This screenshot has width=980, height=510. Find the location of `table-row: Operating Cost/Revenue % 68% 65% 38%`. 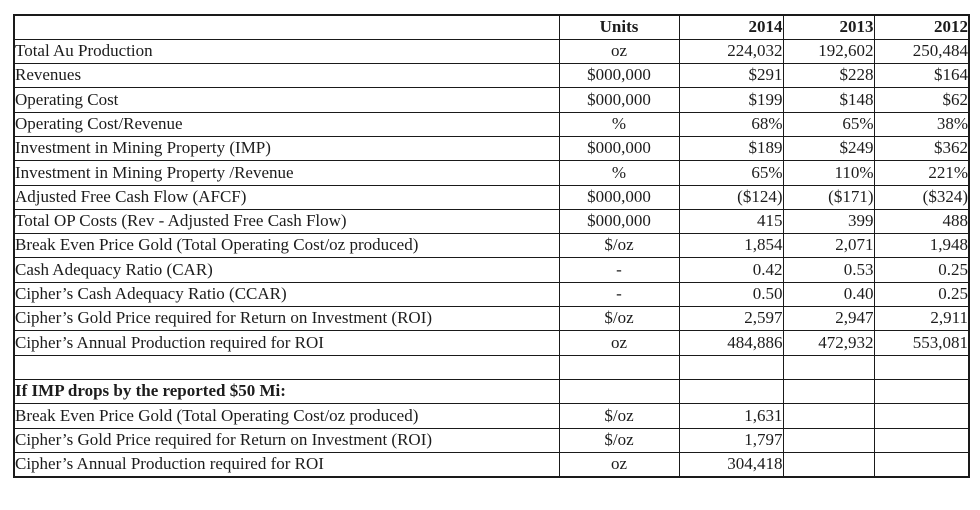

table-row: Operating Cost/Revenue % 68% 65% 38% is located at coordinates (491, 124).